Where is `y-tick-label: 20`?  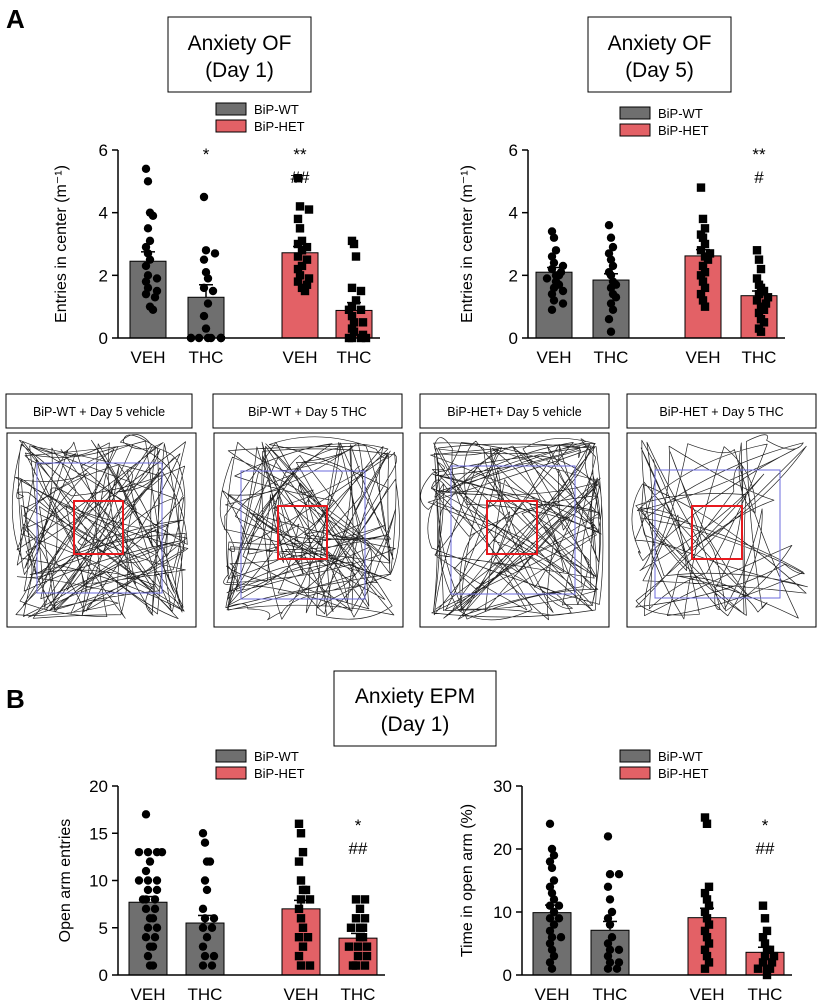 y-tick-label: 20 is located at coordinates (98, 786).